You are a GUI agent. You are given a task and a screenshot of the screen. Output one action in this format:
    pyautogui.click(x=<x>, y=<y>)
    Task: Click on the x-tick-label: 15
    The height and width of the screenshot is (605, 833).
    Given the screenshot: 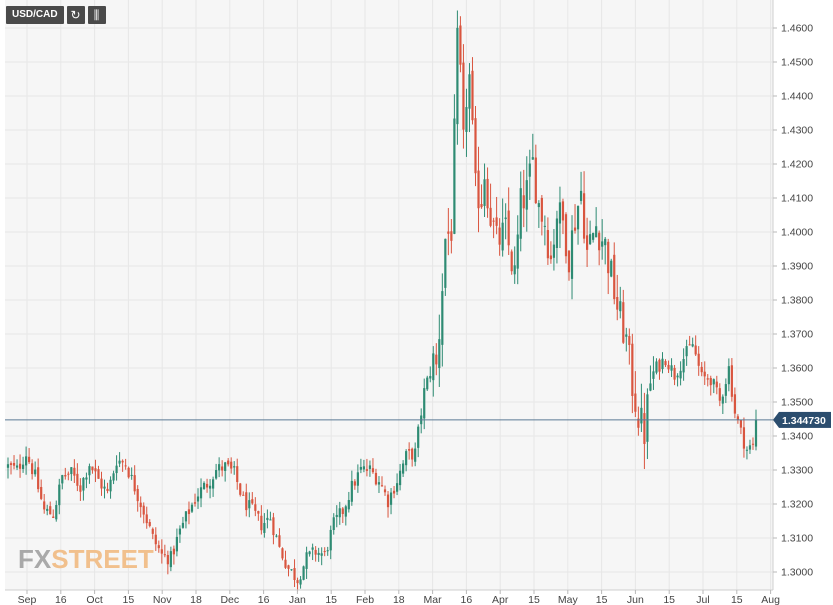 What is the action you would take?
    pyautogui.click(x=669, y=599)
    